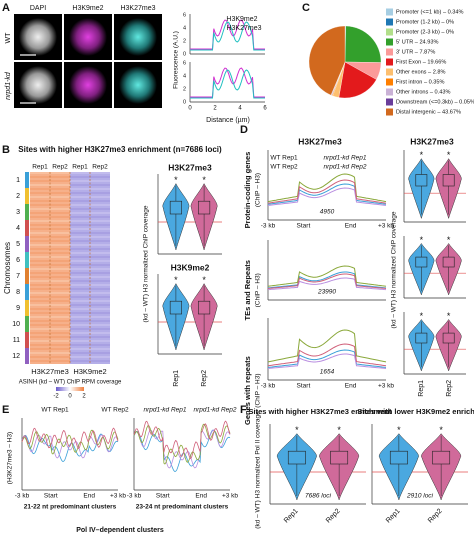  I want to click on label: (ChIP – H3), so click(258, 190).